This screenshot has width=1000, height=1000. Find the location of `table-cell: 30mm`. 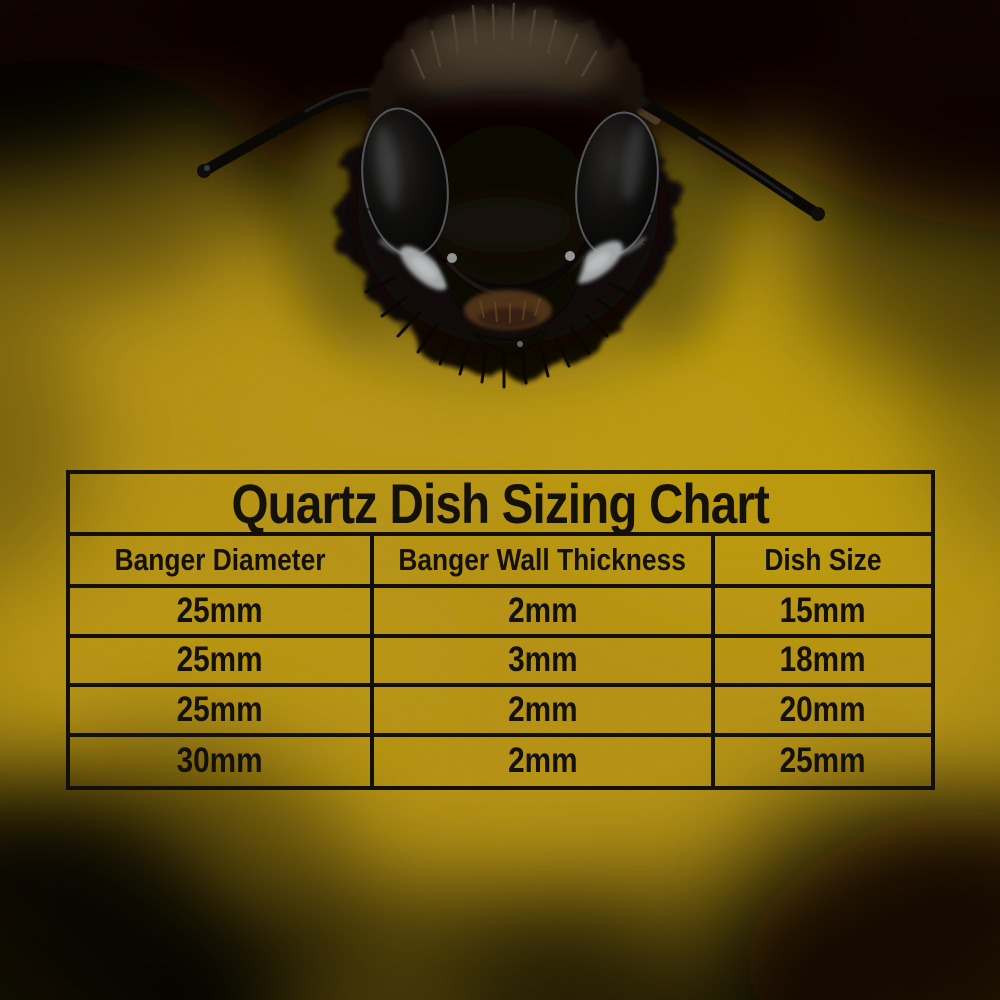

table-cell: 30mm is located at coordinates (222, 761).